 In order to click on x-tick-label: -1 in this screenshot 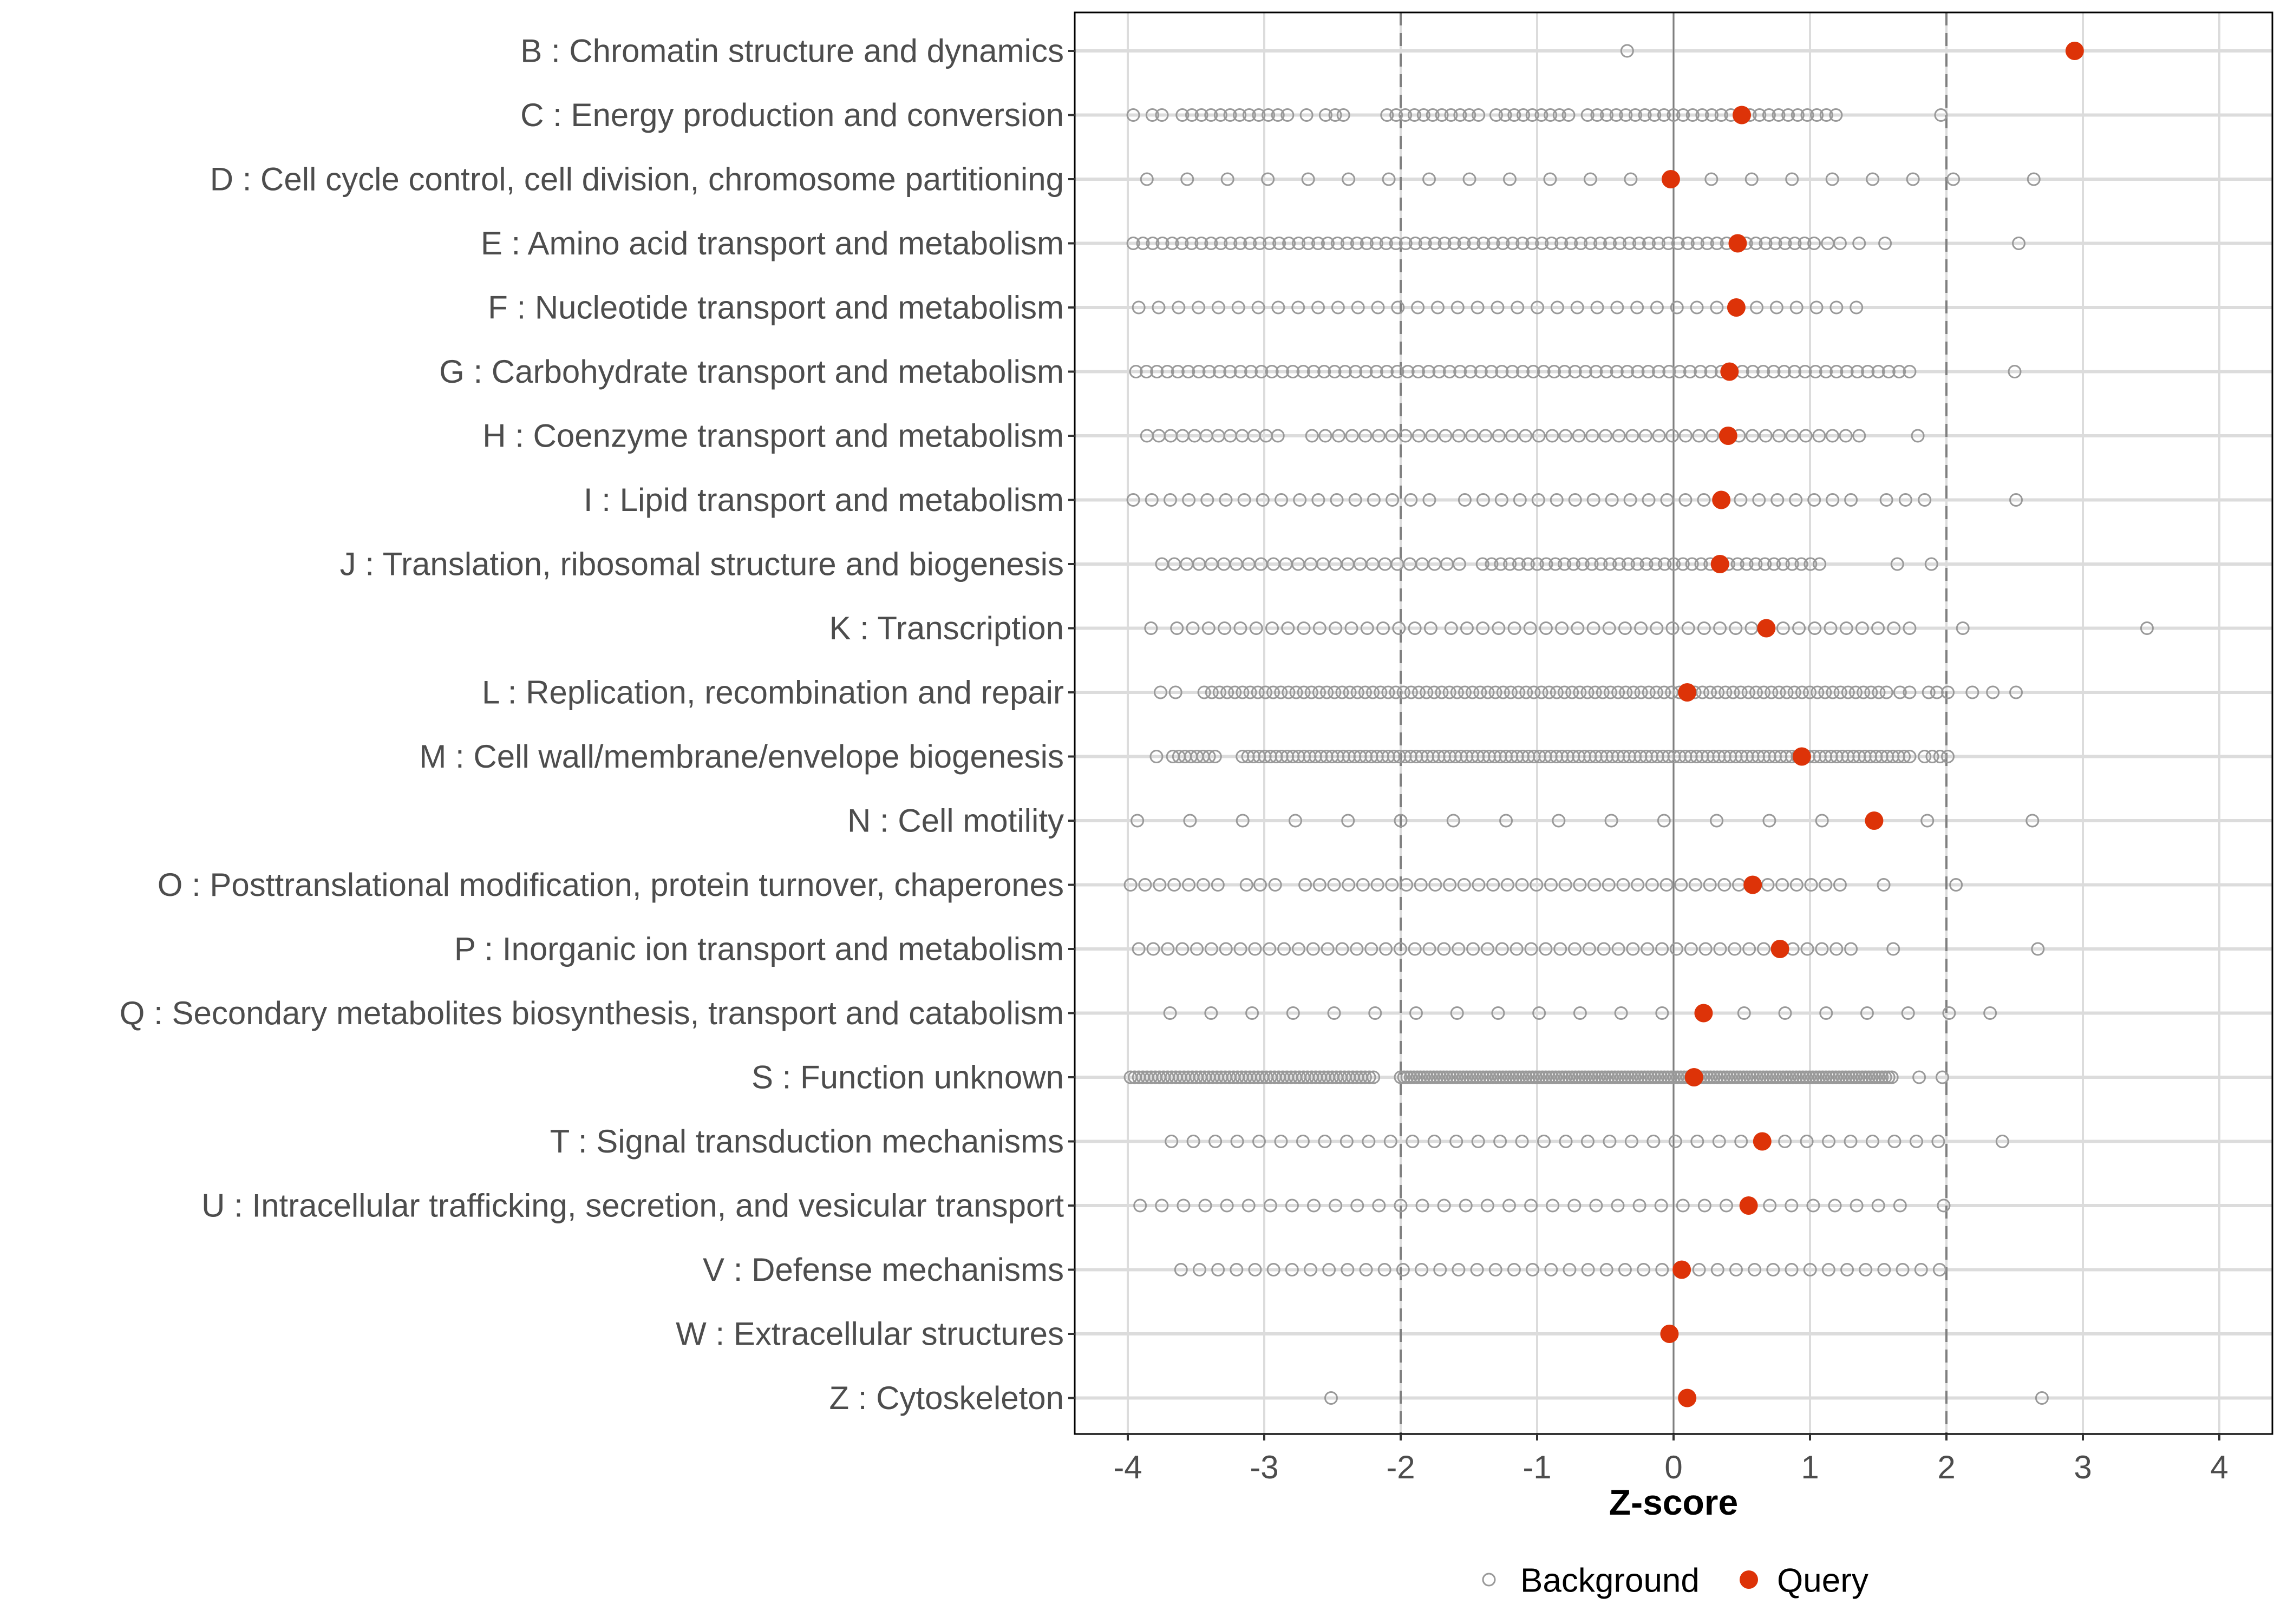, I will do `click(1537, 1467)`.